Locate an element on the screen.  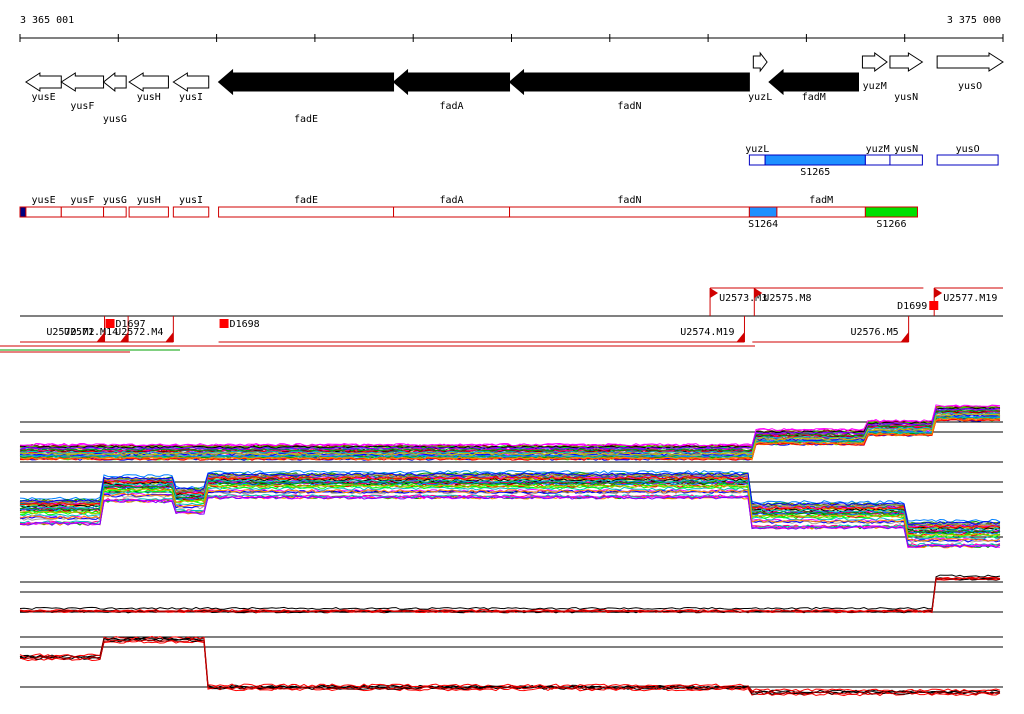
blue-transcript-track: yuzL S1265 yuzM yusN yusO is located at coordinates (872, 161).